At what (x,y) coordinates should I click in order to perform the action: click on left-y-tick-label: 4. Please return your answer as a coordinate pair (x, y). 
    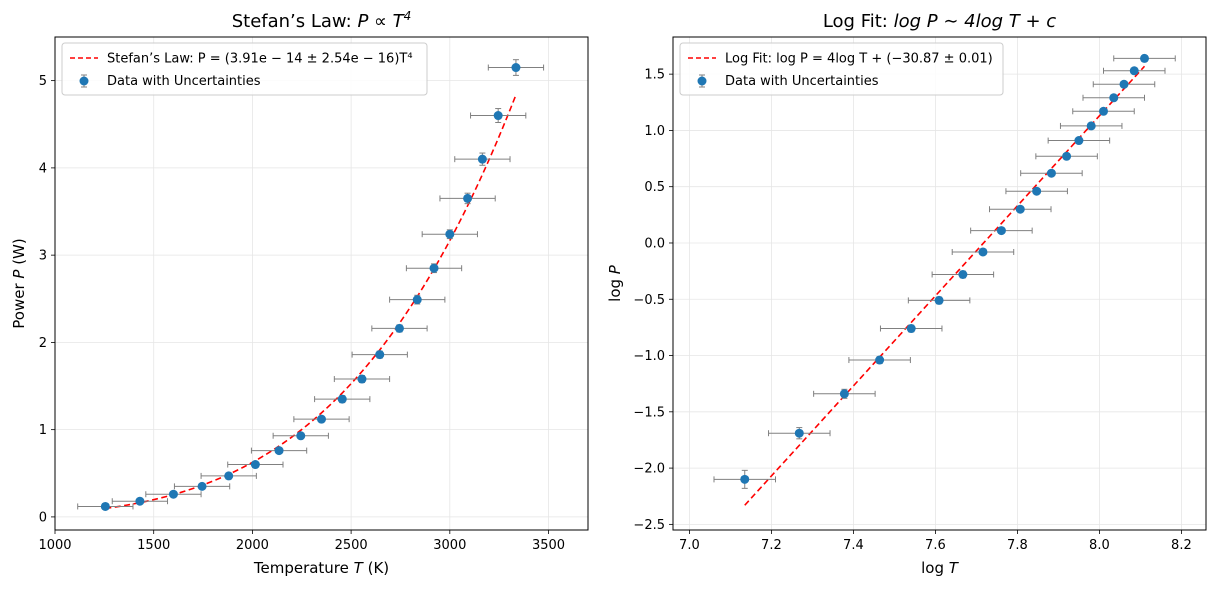
    Looking at the image, I should click on (43, 168).